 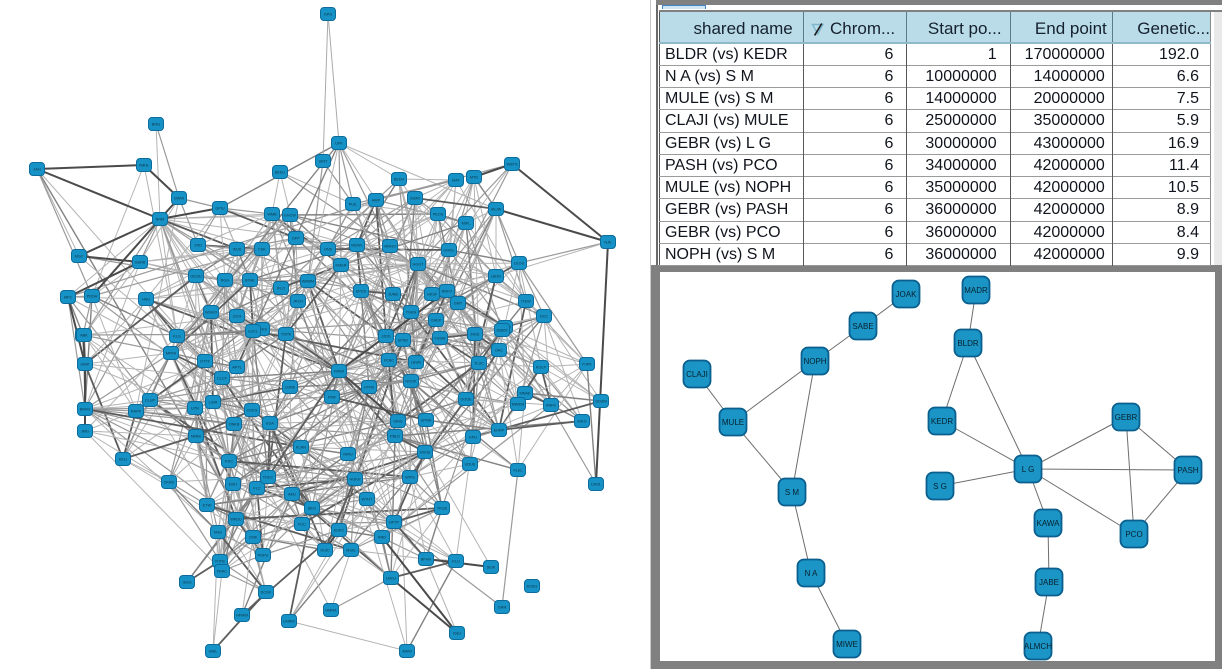 I want to click on svg-text: KLRN, so click(x=301, y=448).